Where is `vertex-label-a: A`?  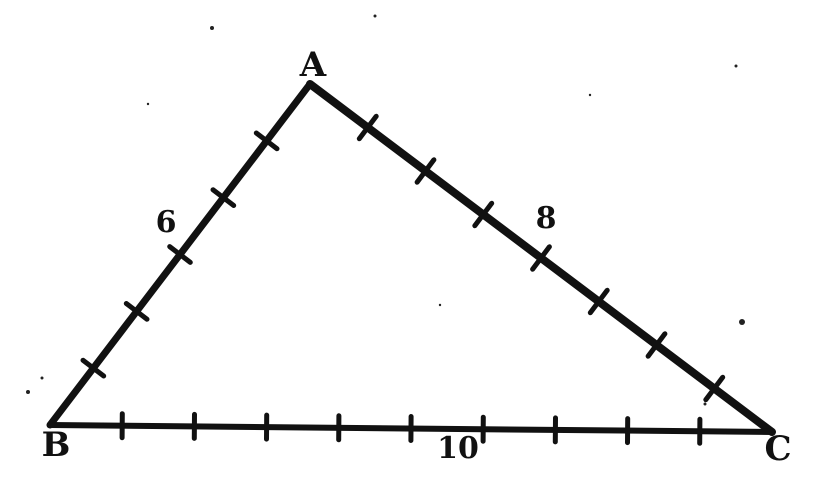 vertex-label-a: A is located at coordinates (313, 65).